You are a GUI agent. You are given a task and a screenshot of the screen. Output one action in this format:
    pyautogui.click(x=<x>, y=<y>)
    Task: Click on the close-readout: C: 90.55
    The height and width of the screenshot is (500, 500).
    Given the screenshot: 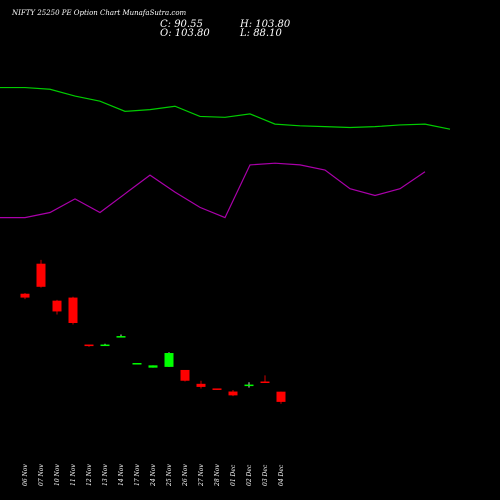 What is the action you would take?
    pyautogui.click(x=181, y=24)
    